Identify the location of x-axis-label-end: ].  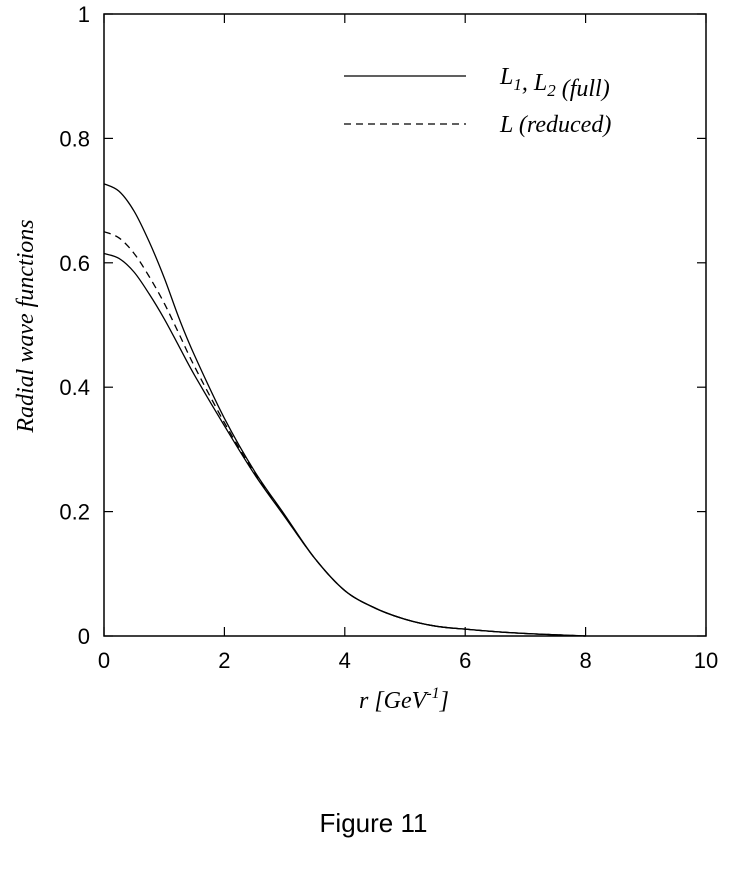
(444, 701).